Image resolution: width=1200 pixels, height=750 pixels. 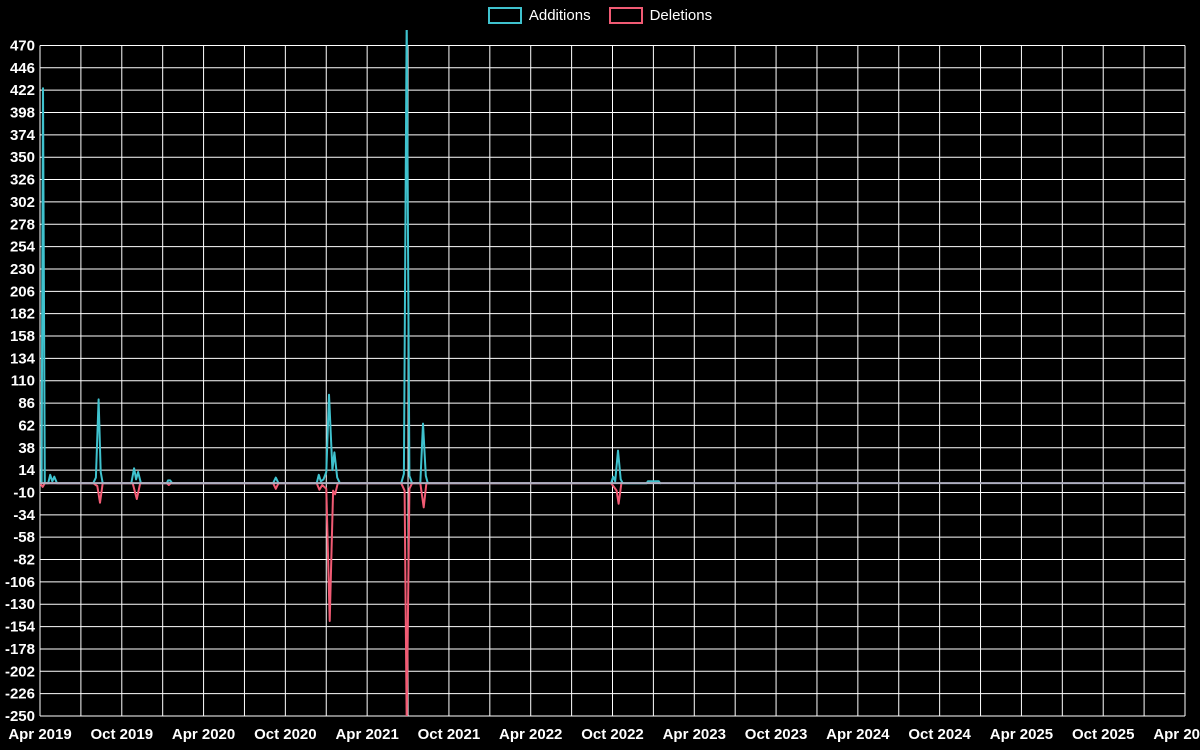 What do you see at coordinates (22, 269) in the screenshot?
I see `y-axis-tick-label: 230` at bounding box center [22, 269].